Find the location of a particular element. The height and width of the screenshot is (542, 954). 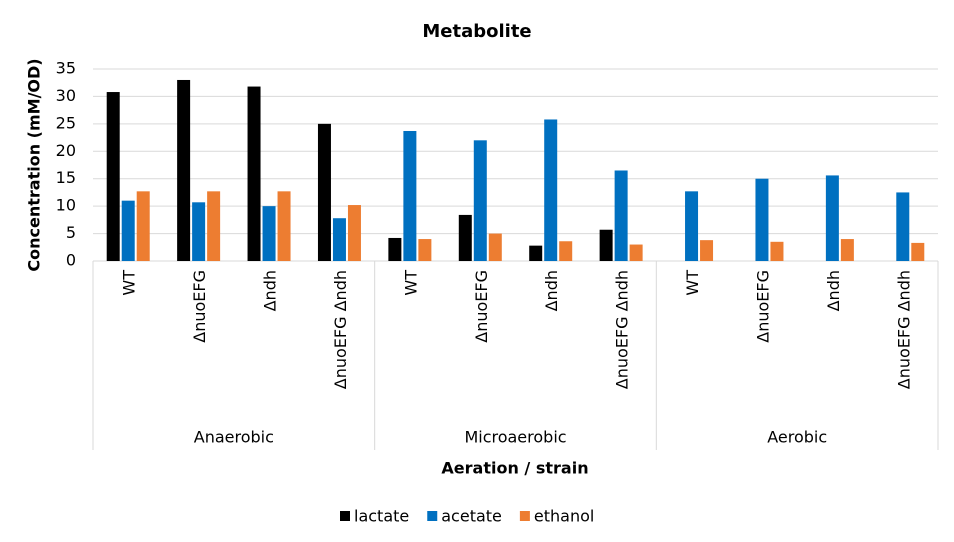

y-tick-label: 25 is located at coordinates (66, 122).